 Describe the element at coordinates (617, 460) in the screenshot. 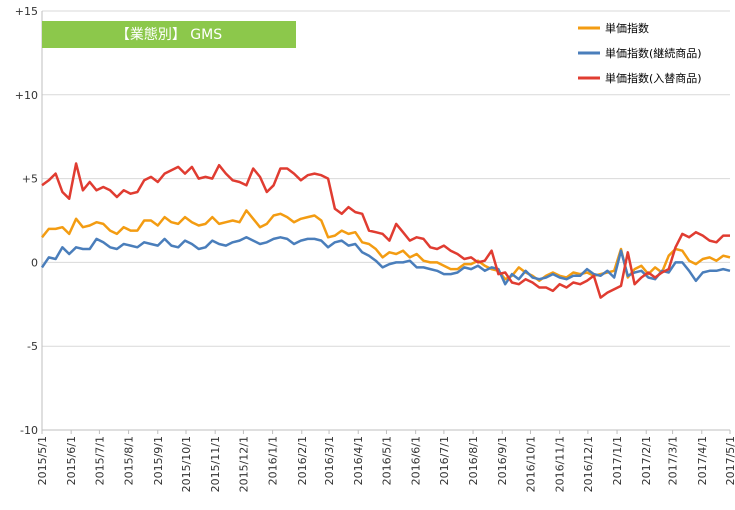

I see `x-tick-label: 2017/1/1` at that location.